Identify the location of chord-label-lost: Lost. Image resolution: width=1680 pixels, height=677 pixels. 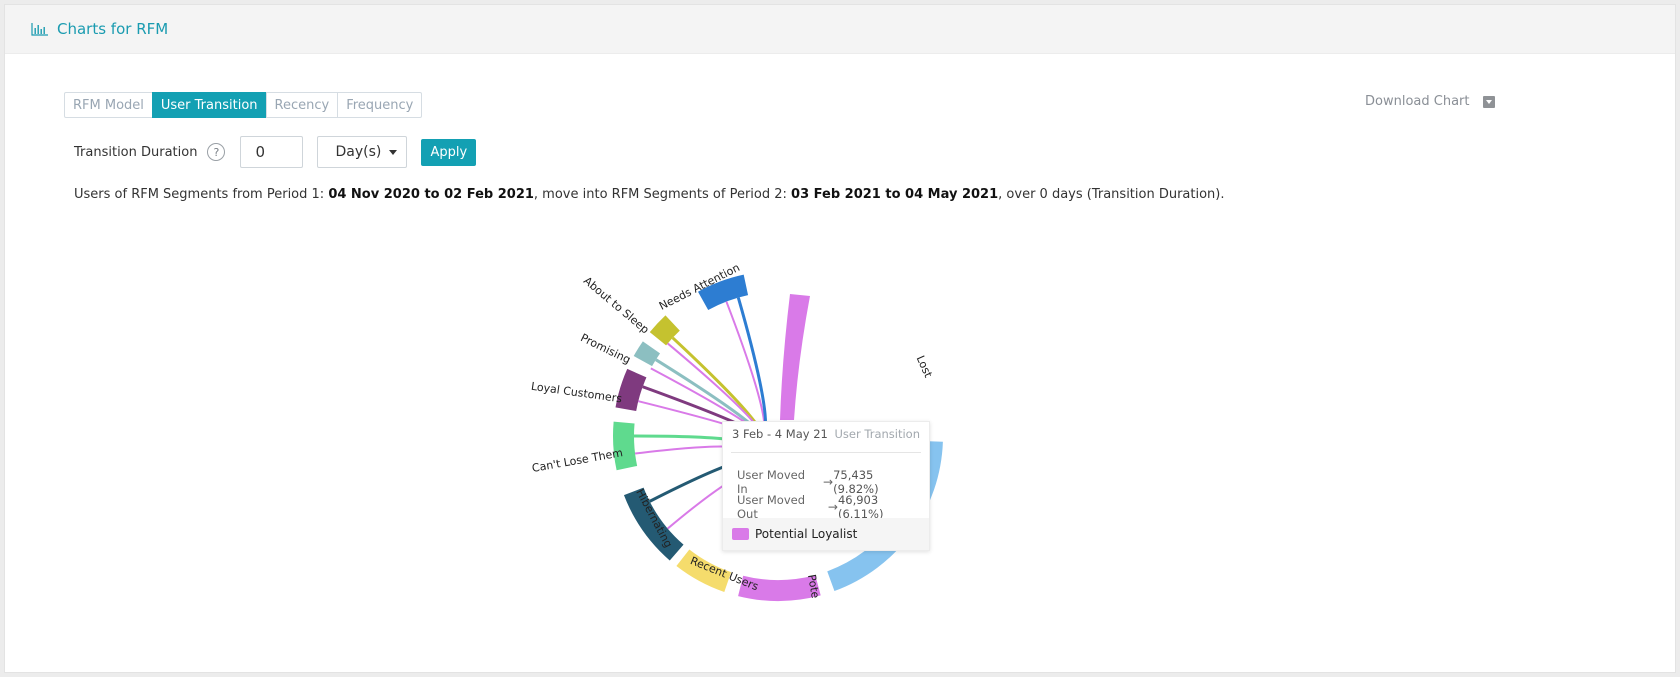
(924, 367).